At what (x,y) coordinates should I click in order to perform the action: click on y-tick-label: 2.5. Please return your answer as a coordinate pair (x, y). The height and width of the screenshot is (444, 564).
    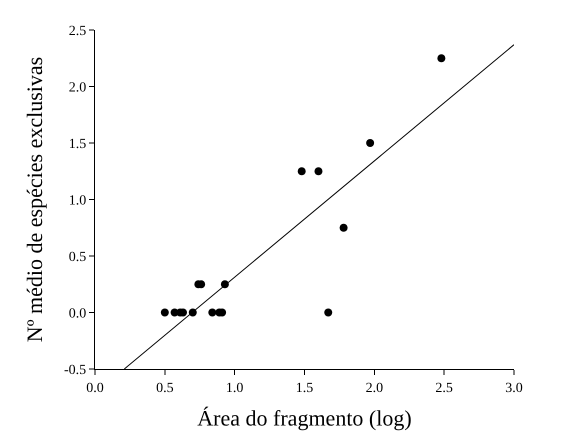
    Looking at the image, I should click on (77, 31).